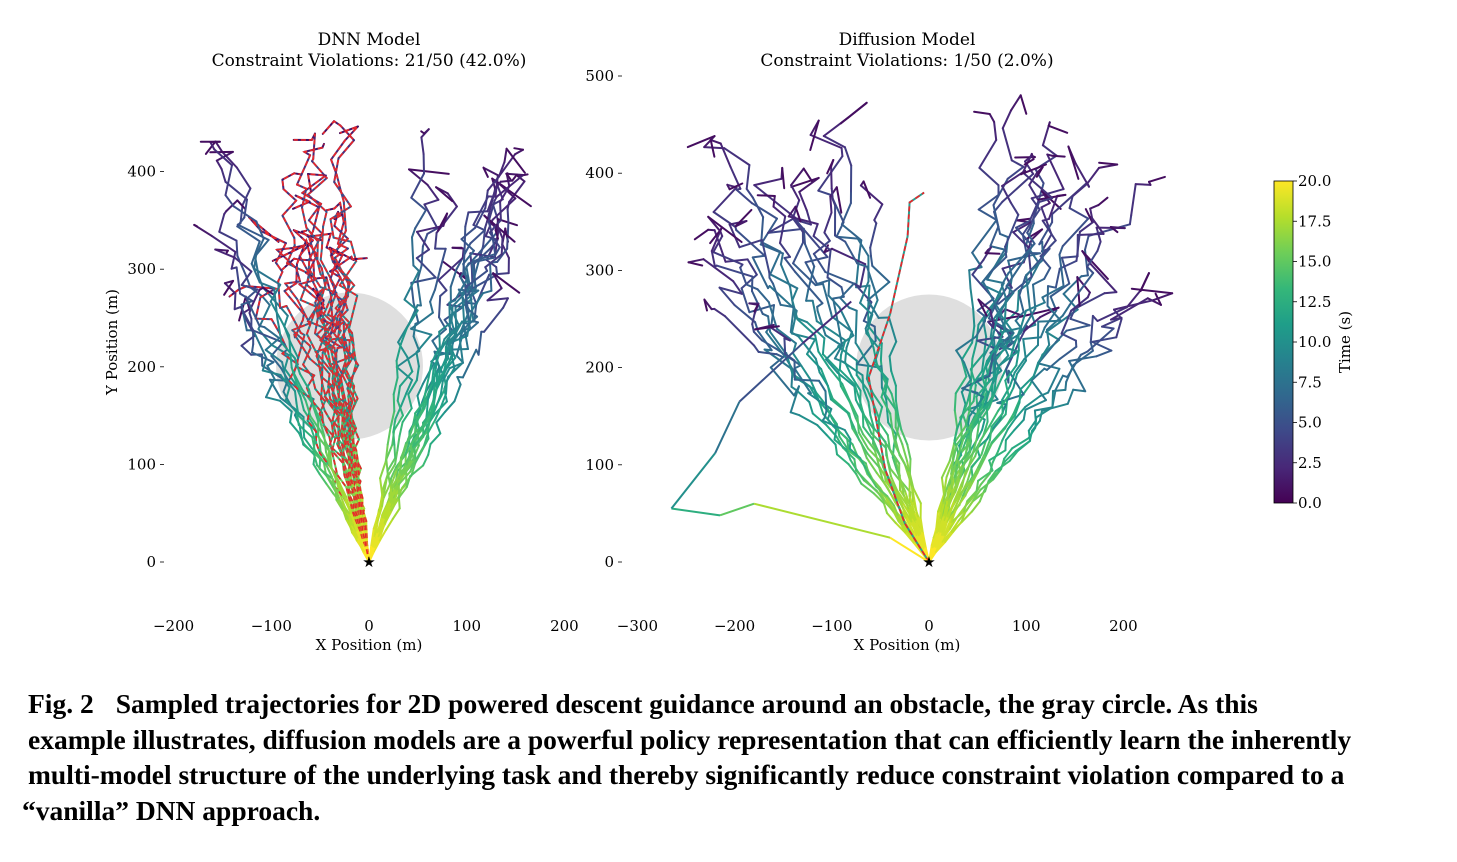 This screenshot has width=1457, height=862. Describe the element at coordinates (1345, 342) in the screenshot. I see `colorbar-label: Time (s)` at that location.